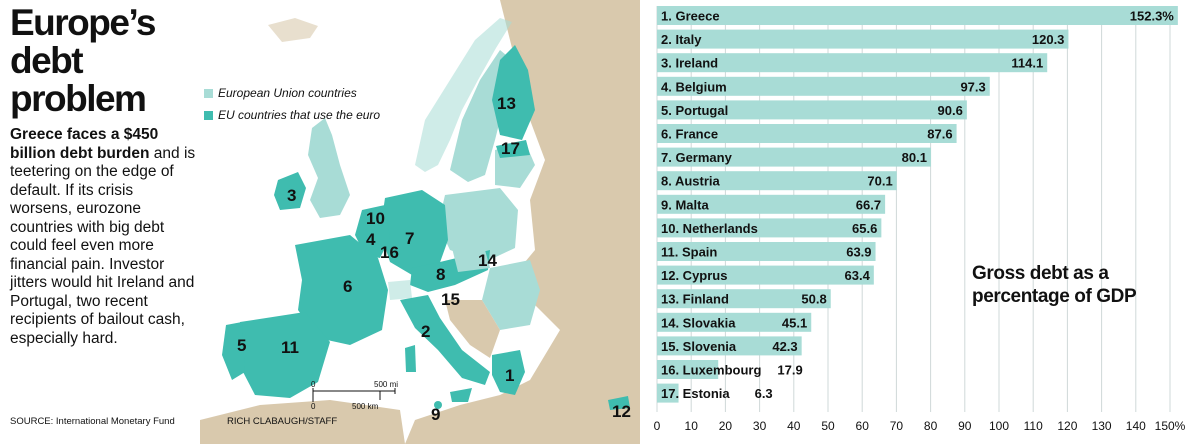 Image resolution: width=1200 pixels, height=444 pixels. What do you see at coordinates (694, 275) in the screenshot?
I see `bar-category-label: 12. Cyprus` at bounding box center [694, 275].